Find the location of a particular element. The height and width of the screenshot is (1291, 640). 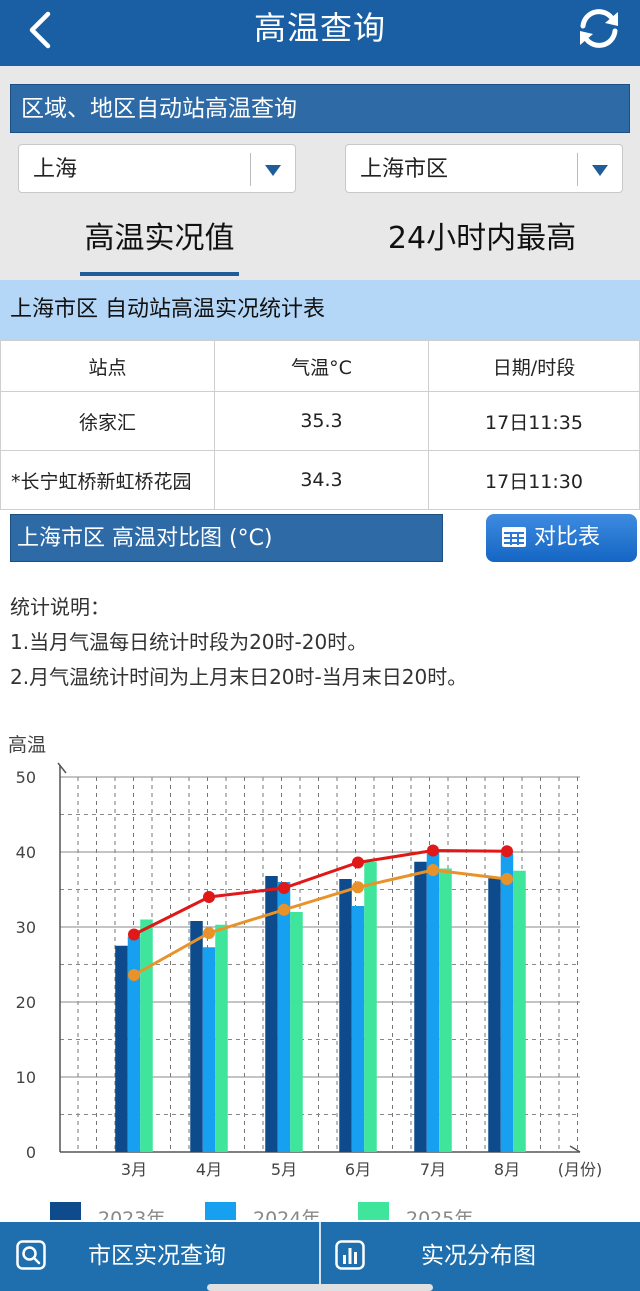

y-tick-label: 40 is located at coordinates (26, 852).